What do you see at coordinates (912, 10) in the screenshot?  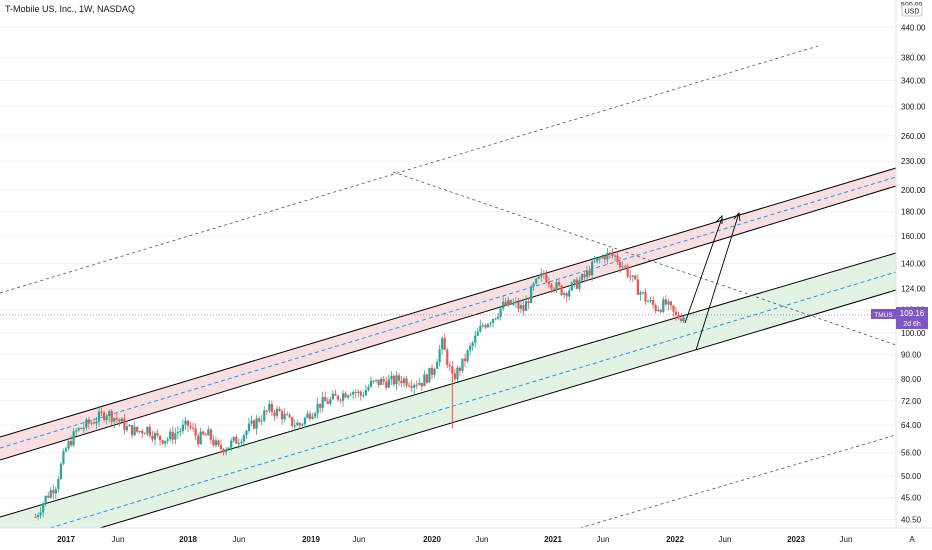 I see `currency-badge: USD` at bounding box center [912, 10].